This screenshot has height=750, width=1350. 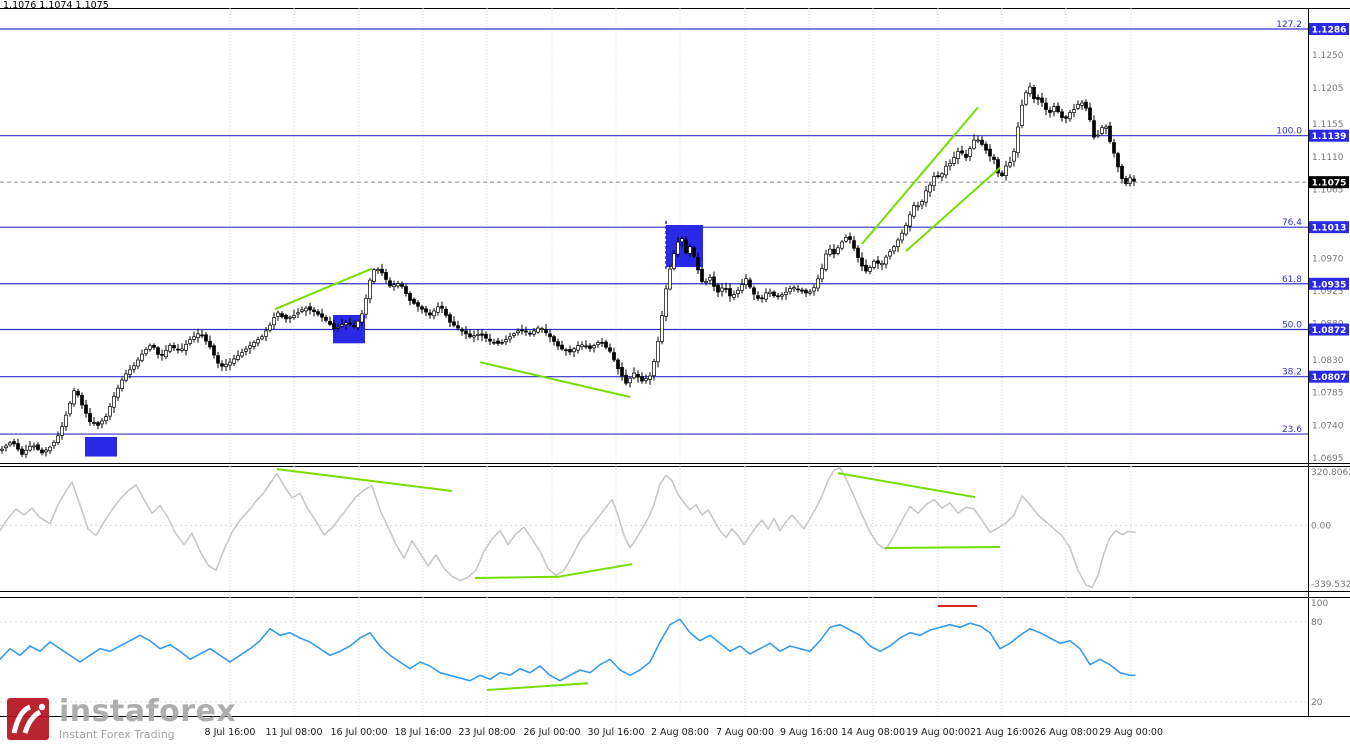 What do you see at coordinates (568, 527) in the screenshot?
I see `cci-indicator-line` at bounding box center [568, 527].